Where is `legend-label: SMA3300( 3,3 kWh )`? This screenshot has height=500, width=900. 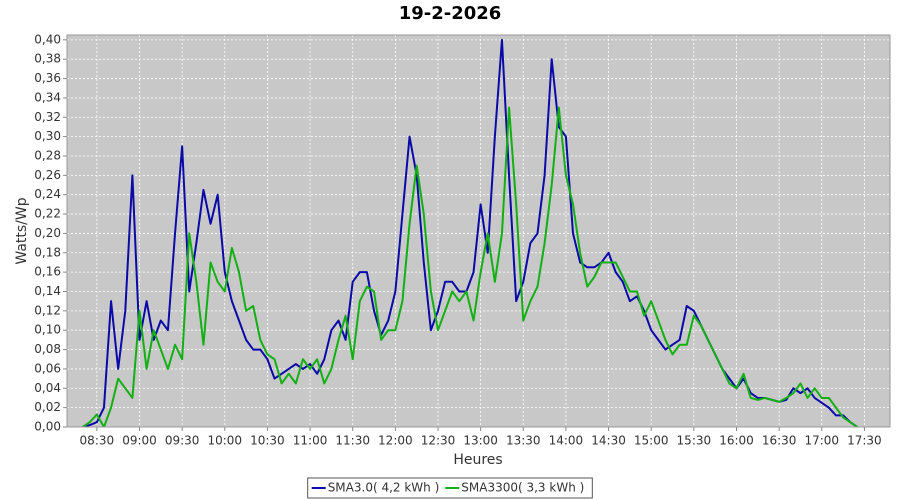
legend-label: SMA3300( 3,3 kWh ) is located at coordinates (522, 488).